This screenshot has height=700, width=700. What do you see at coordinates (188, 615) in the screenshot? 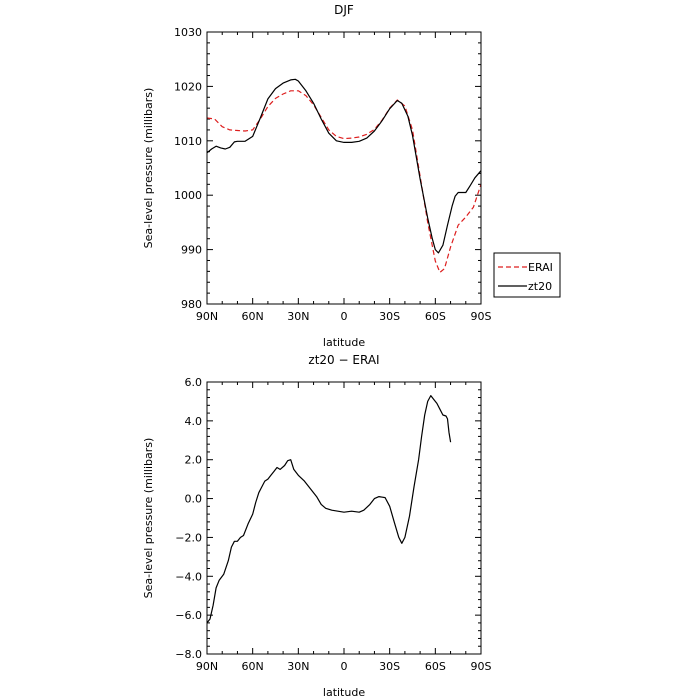
I see `y-tick-label: −6.0` at bounding box center [188, 615].